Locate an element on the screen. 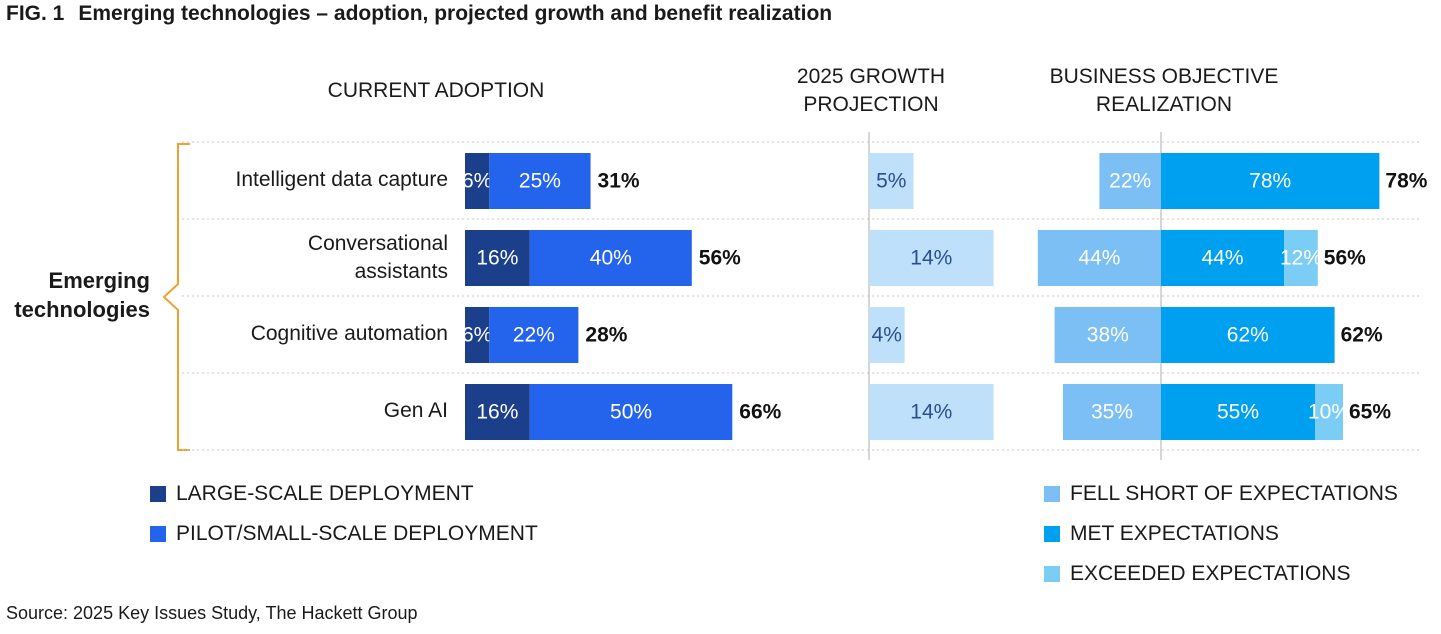  realization-total-label: 62% is located at coordinates (1362, 335).